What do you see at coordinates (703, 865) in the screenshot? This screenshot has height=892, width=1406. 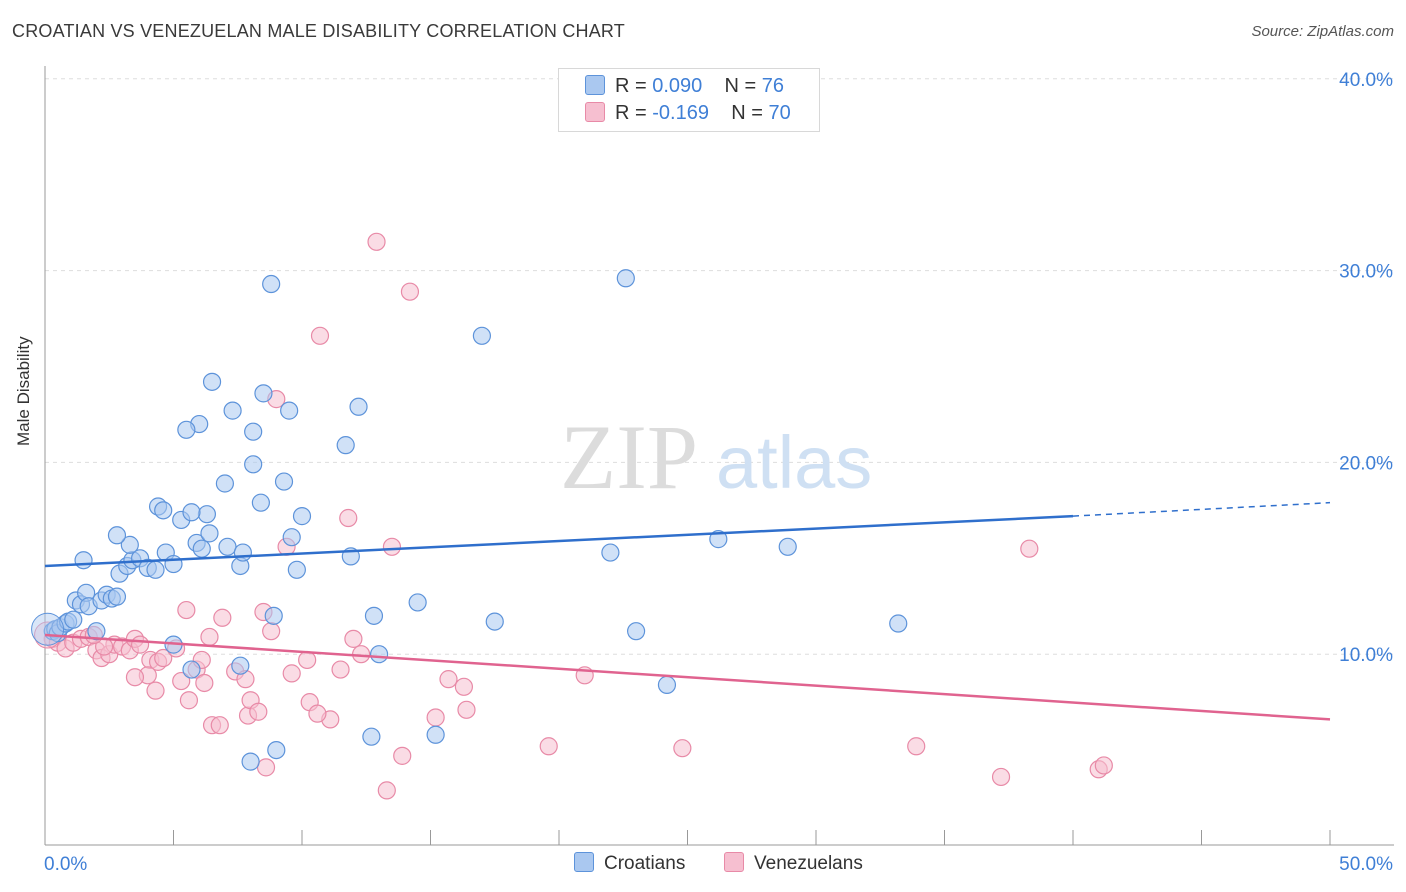 I see `series-legend: Croatians Venezuelans` at bounding box center [703, 865].